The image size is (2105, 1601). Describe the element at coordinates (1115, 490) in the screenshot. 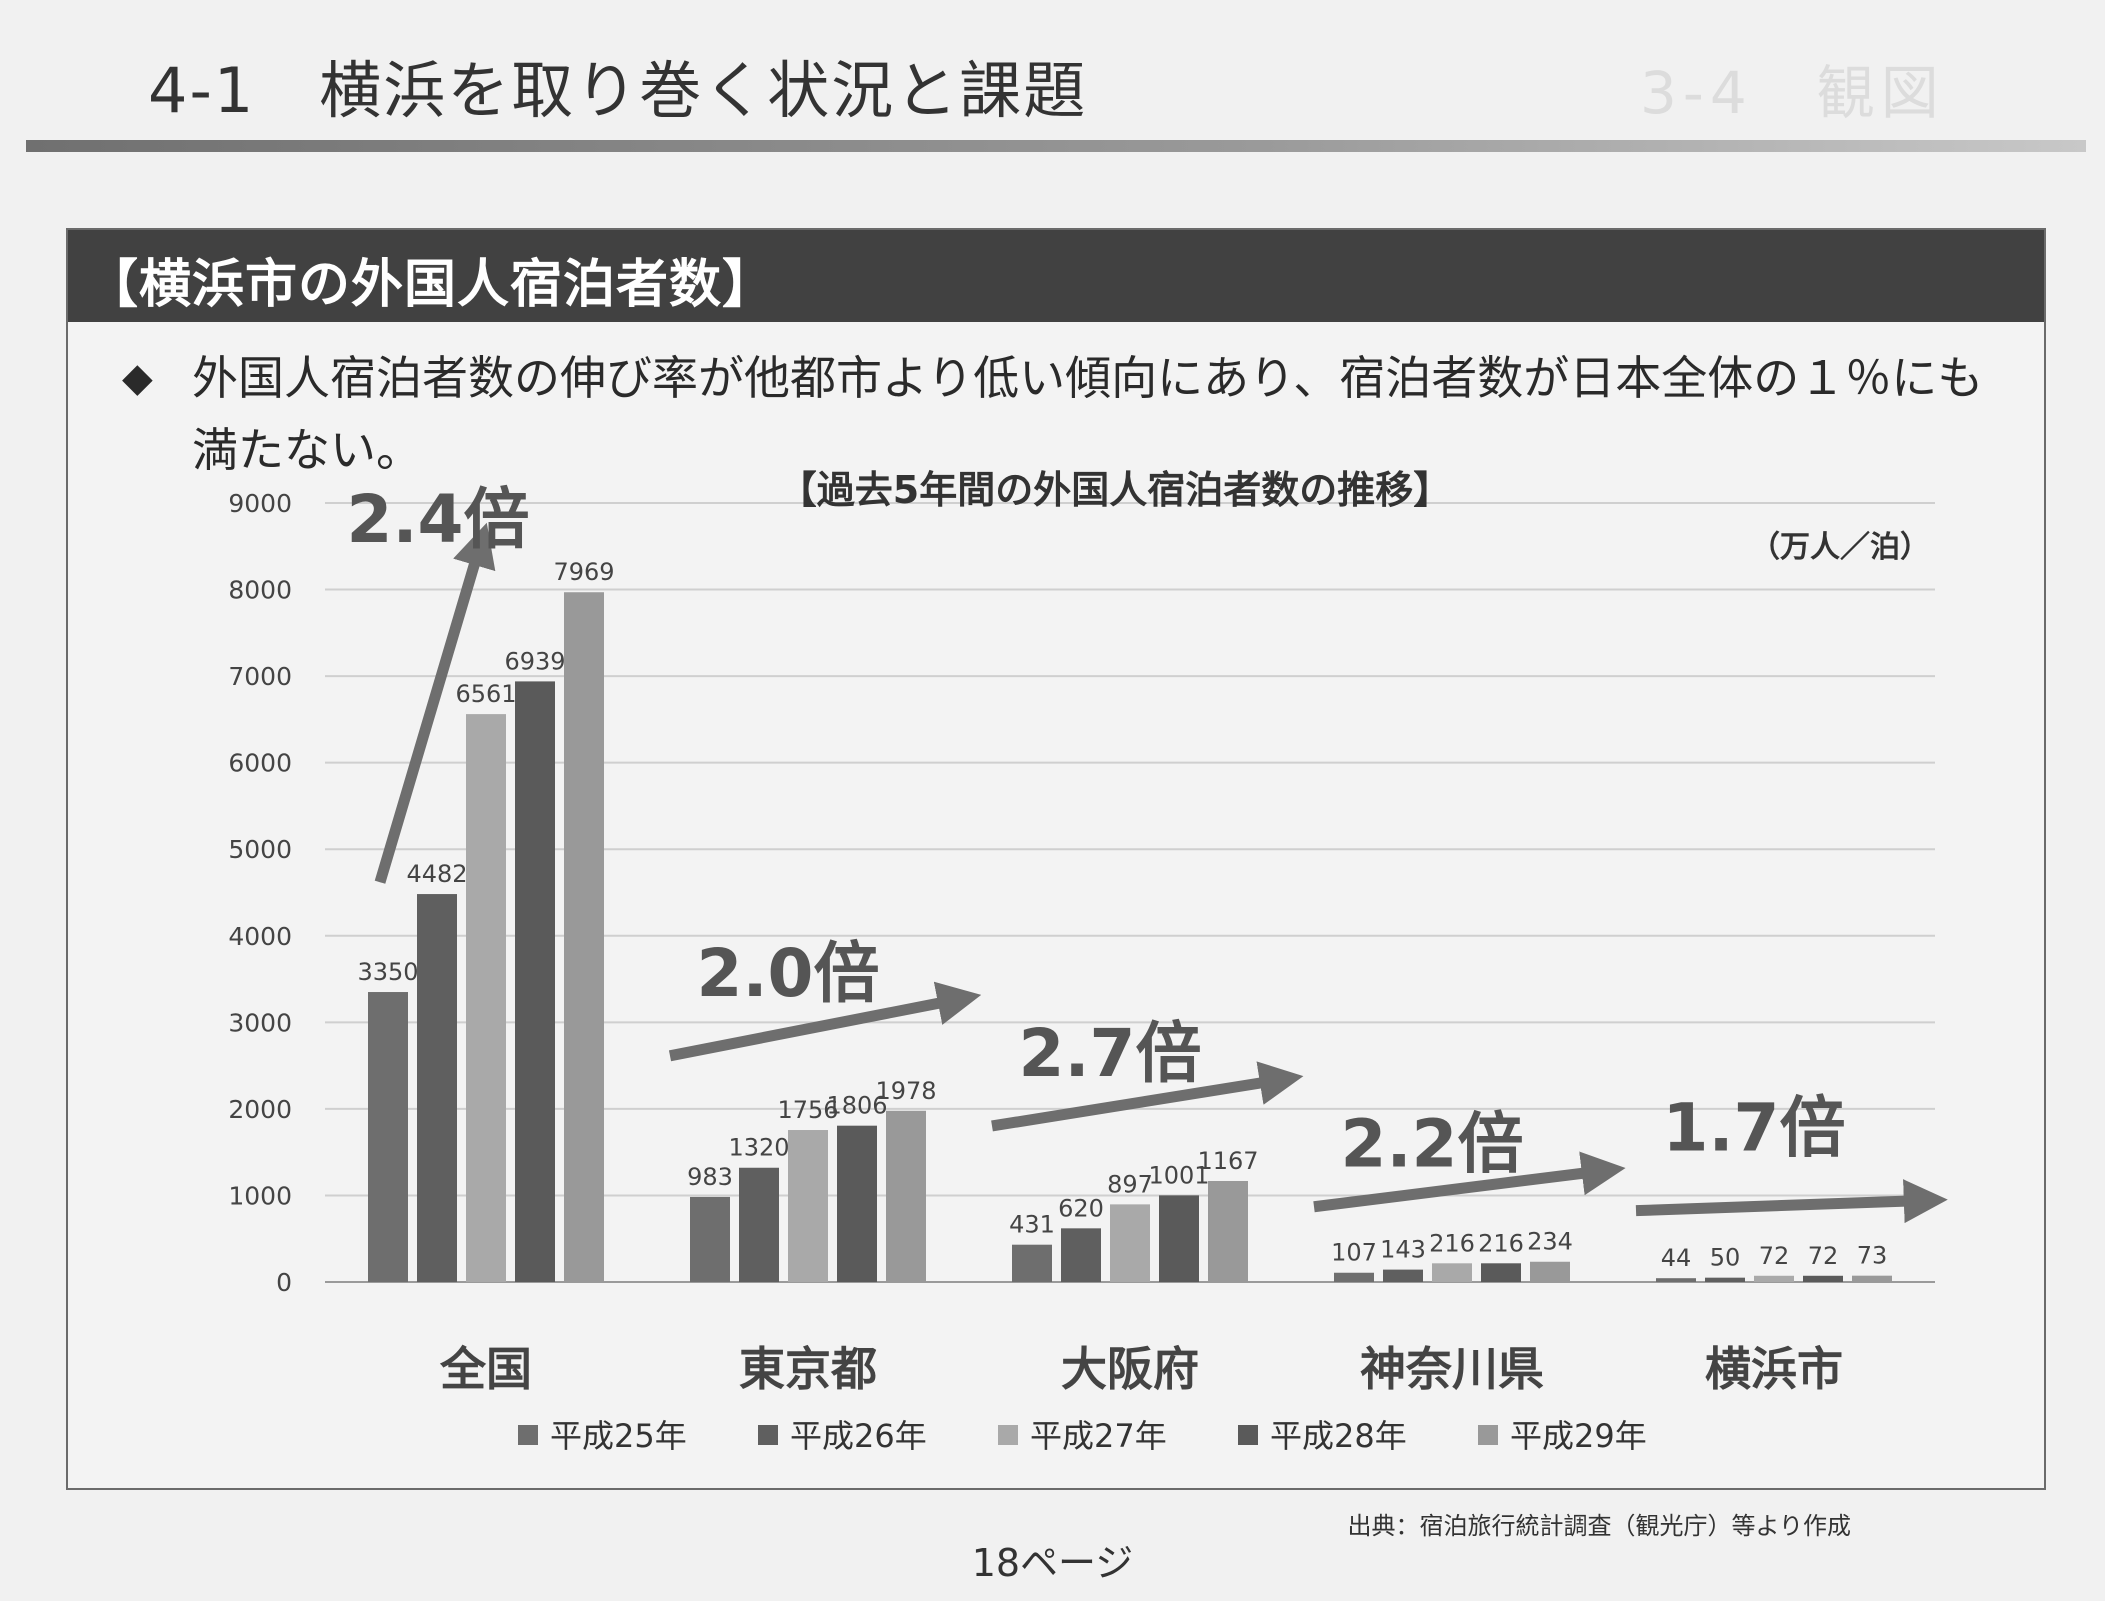

I see `chart-title: 【過去5年間の外国人宿泊者数の推移】` at that location.